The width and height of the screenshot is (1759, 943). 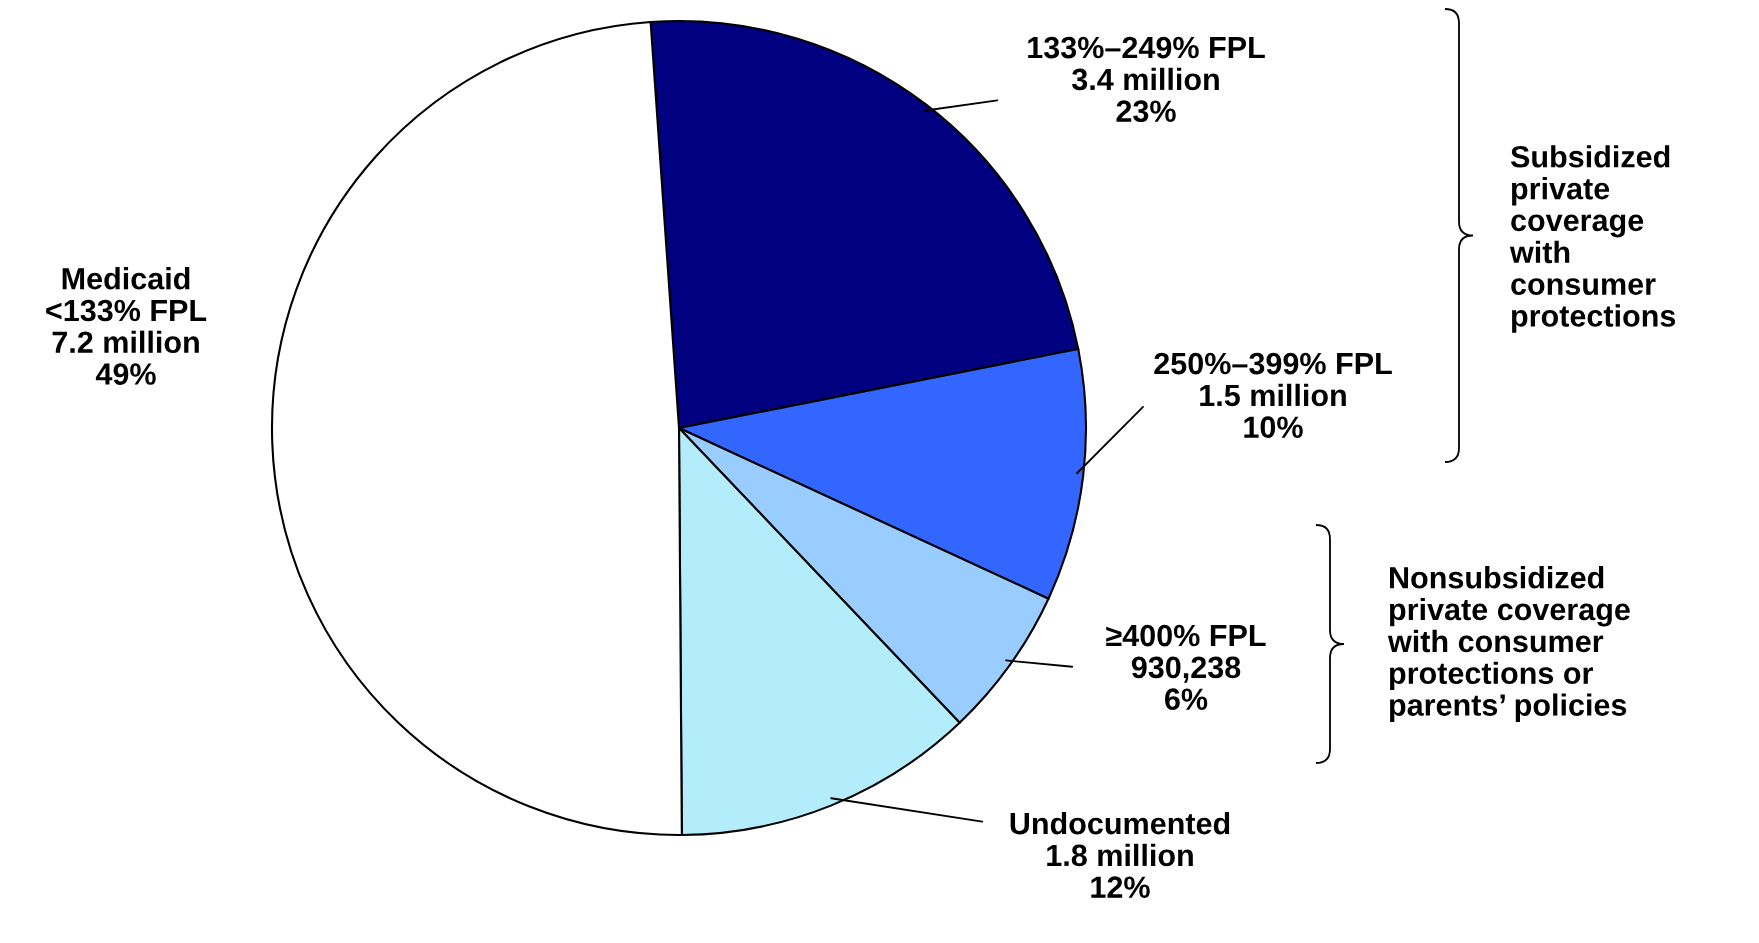 I want to click on data-label: 1.5 million 10%, so click(x=1273, y=411).